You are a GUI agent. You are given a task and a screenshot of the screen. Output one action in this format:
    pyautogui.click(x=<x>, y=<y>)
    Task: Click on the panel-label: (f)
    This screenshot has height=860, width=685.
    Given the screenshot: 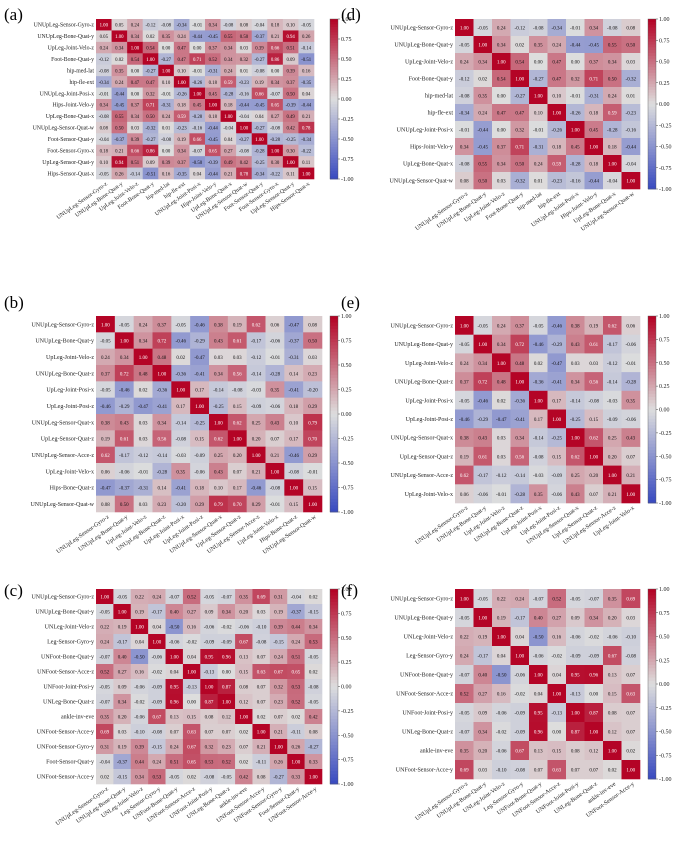 What is the action you would take?
    pyautogui.click(x=349, y=590)
    